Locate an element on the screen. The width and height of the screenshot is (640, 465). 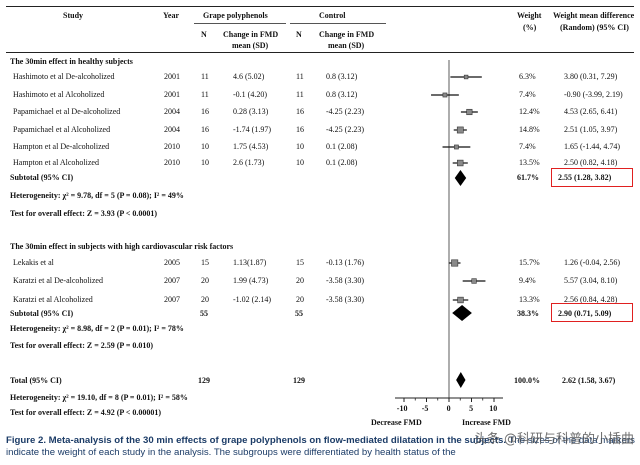
col-study-header: Study is located at coordinates (73, 15).